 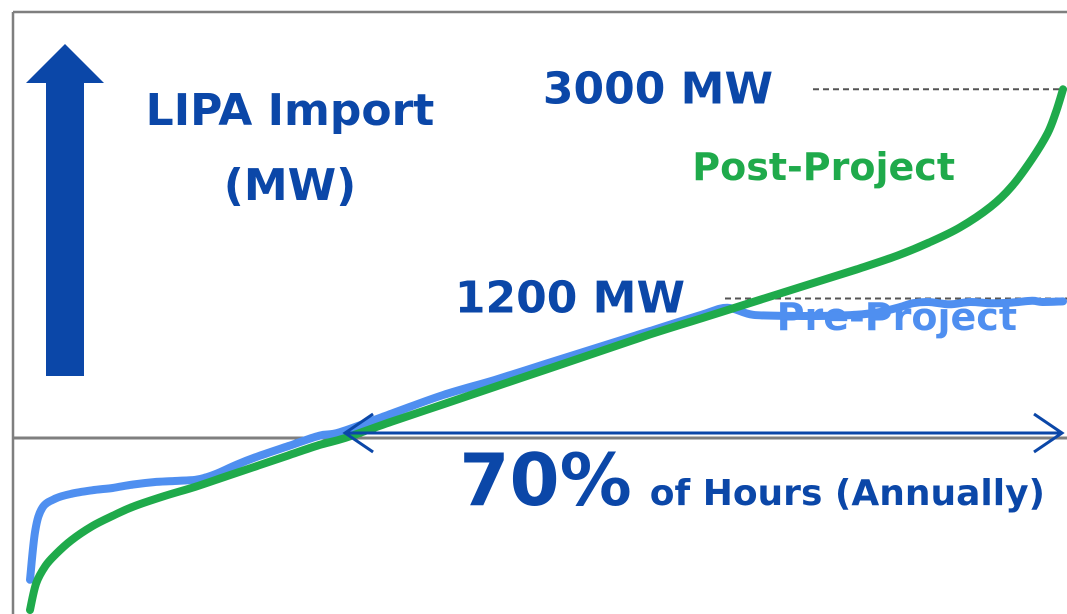 I want to click on y-axis-label-line2: (MW), so click(x=290, y=185).